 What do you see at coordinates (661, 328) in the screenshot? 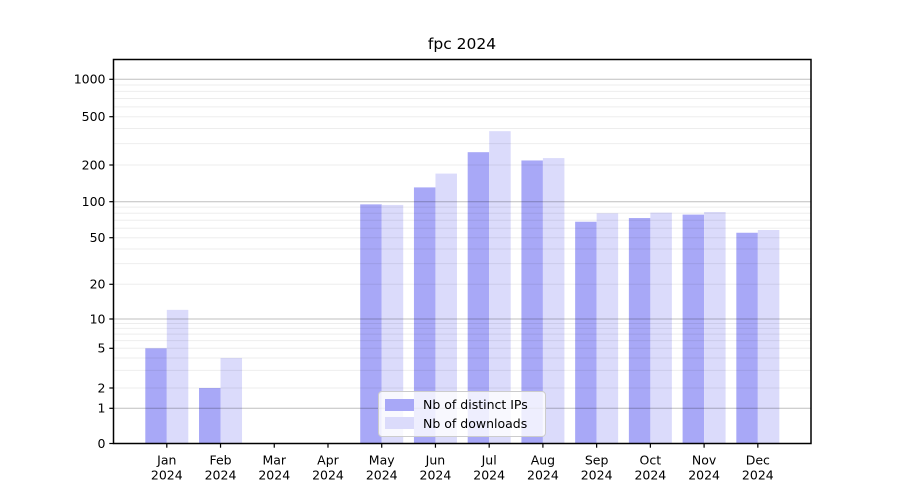
I see `bar-downloads-oct` at bounding box center [661, 328].